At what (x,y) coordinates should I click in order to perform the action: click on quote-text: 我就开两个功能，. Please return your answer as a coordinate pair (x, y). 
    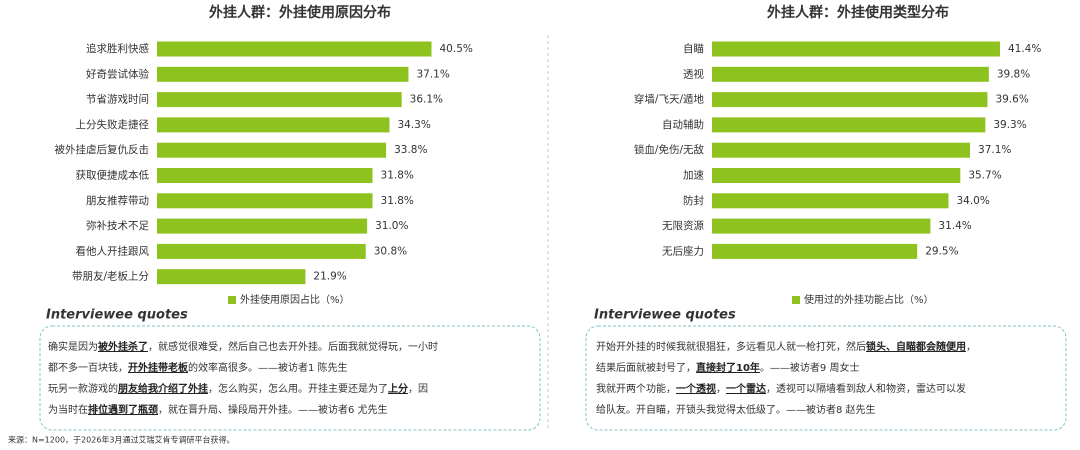
    Looking at the image, I should click on (636, 388).